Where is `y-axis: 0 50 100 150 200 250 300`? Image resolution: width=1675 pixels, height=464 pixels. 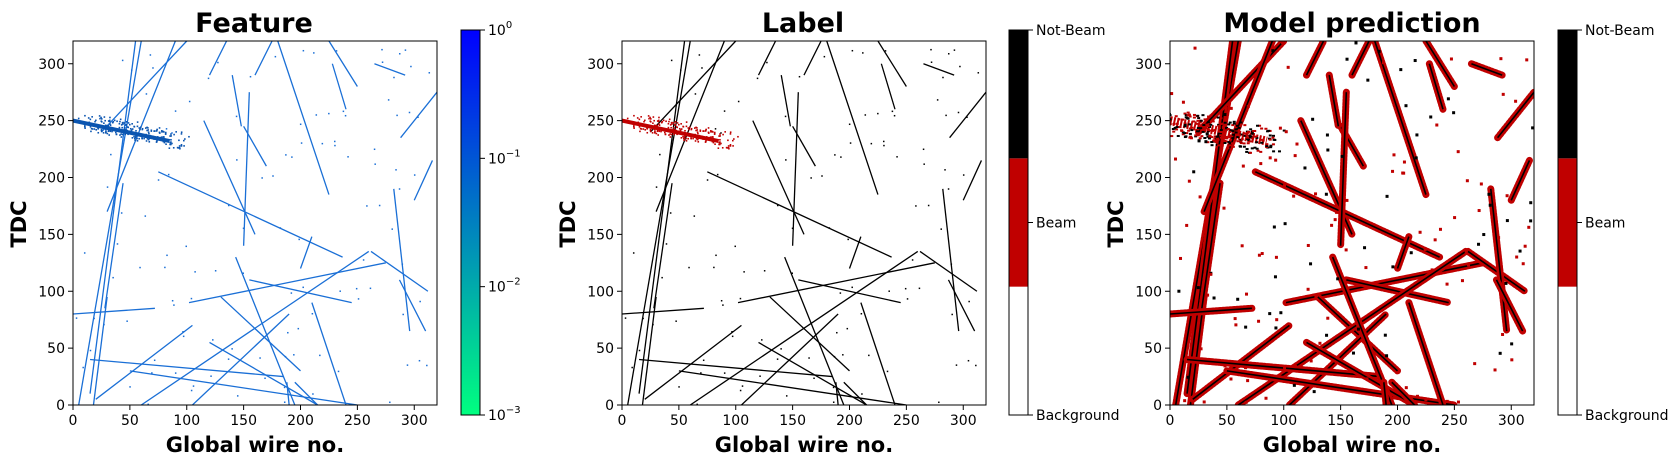 y-axis: 0 50 100 150 200 250 300 is located at coordinates (55, 235).